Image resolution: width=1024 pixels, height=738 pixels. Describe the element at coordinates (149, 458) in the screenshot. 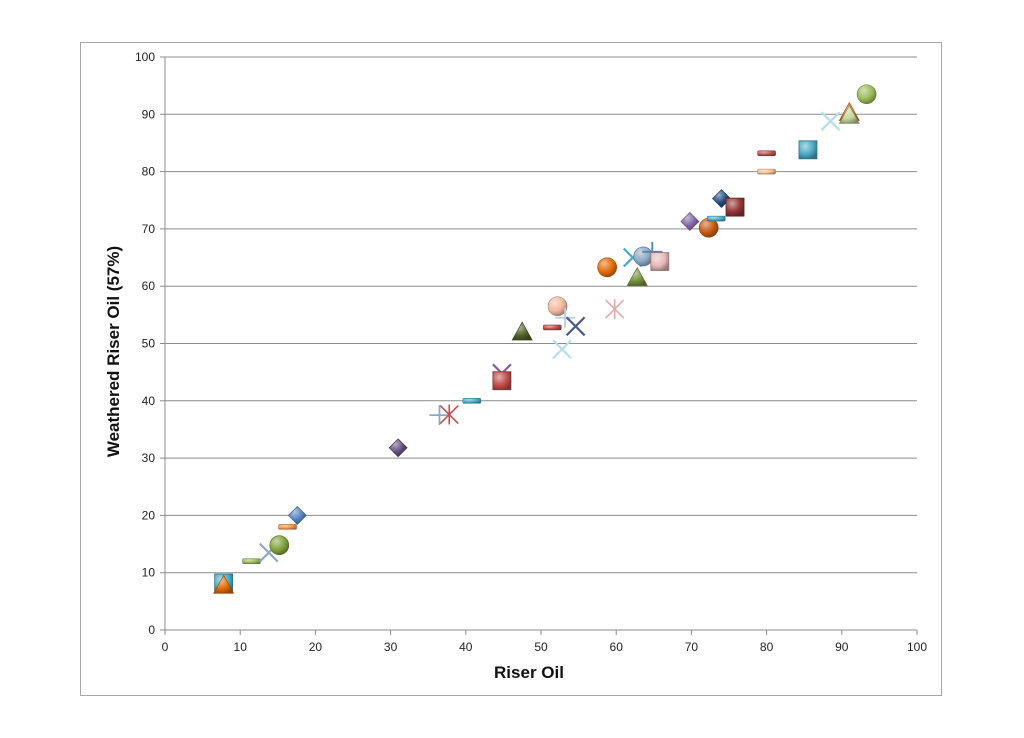

I see `y-tick-label: 30` at that location.